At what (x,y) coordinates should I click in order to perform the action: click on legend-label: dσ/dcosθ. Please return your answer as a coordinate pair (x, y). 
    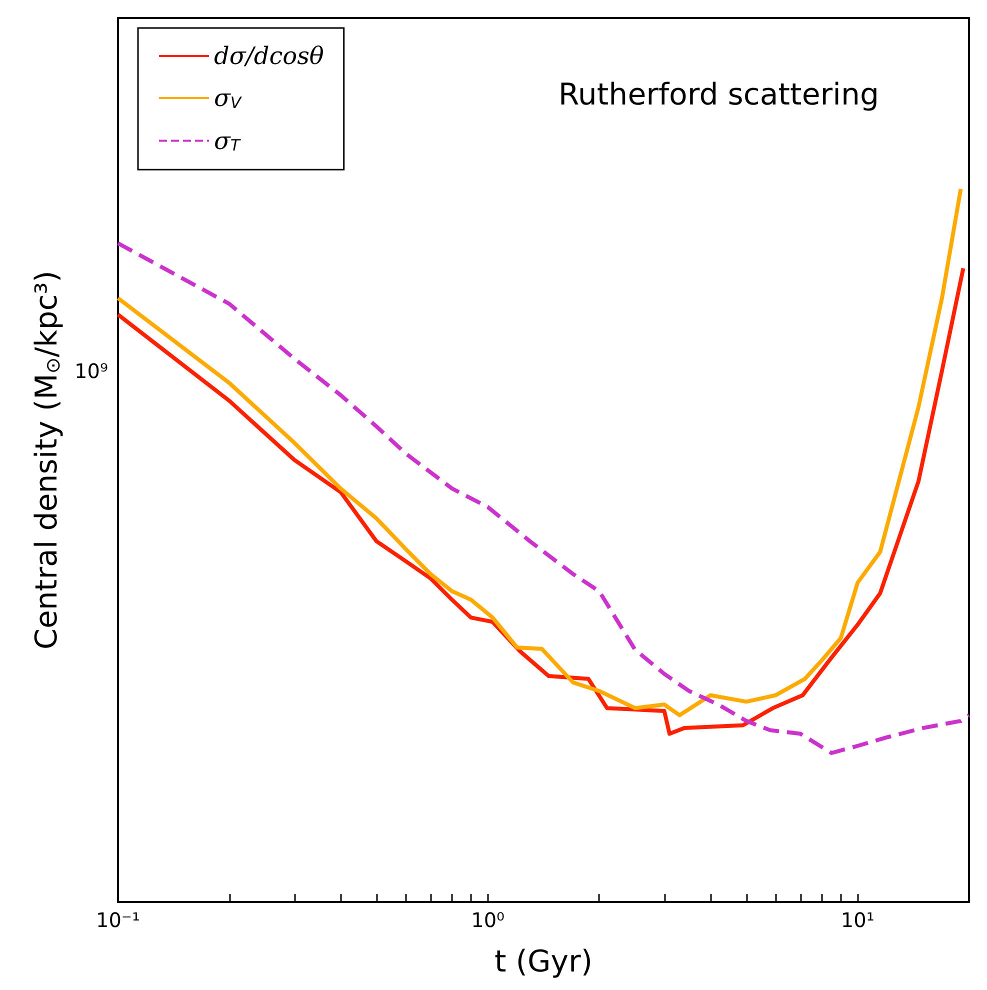
    Looking at the image, I should click on (269, 56).